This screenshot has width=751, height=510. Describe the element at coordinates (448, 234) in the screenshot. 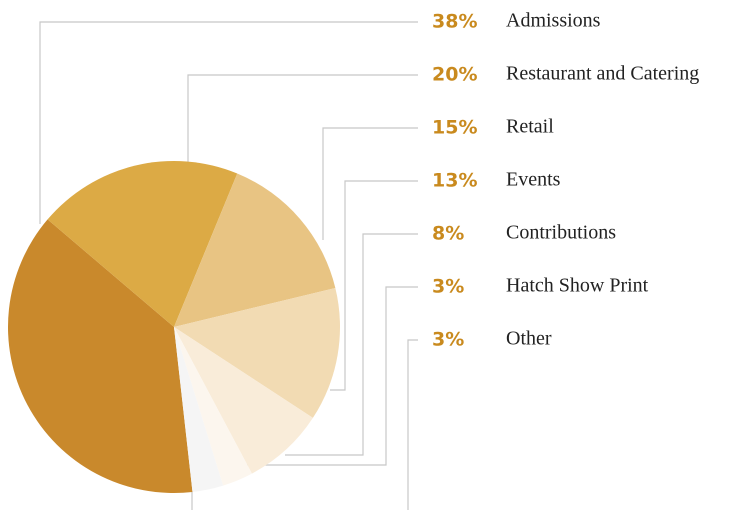

I see `value-label: 8%` at that location.